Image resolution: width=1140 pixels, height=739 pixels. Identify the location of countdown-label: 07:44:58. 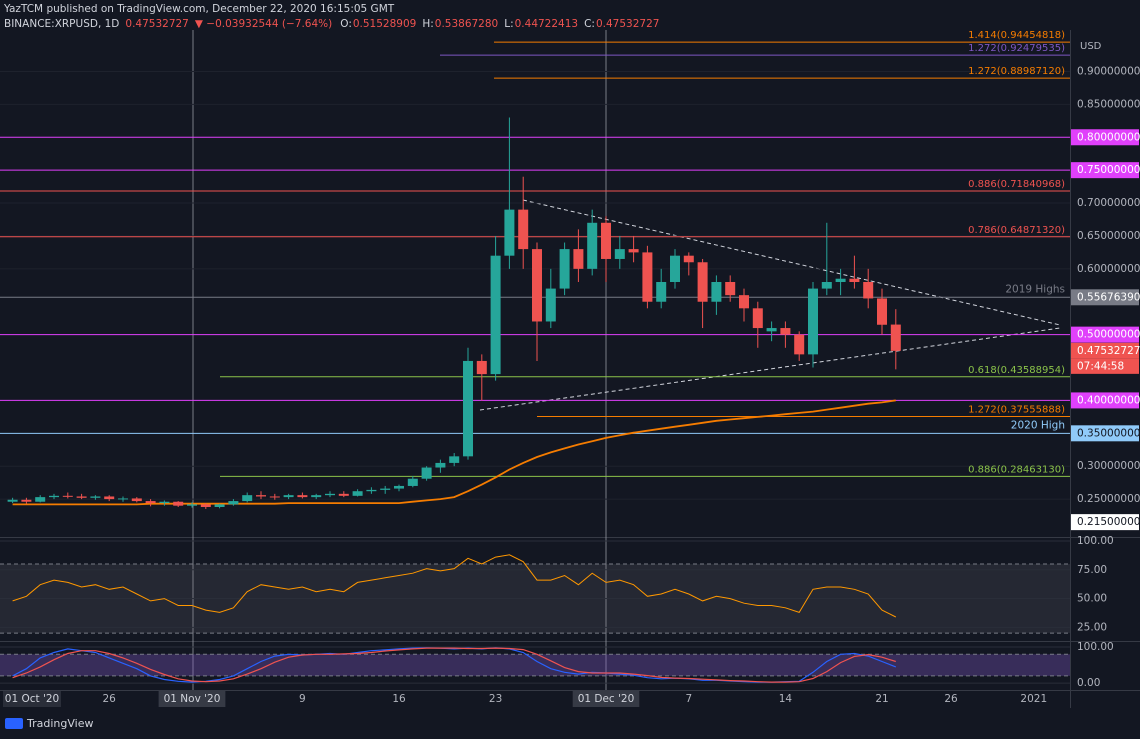
(1100, 366).